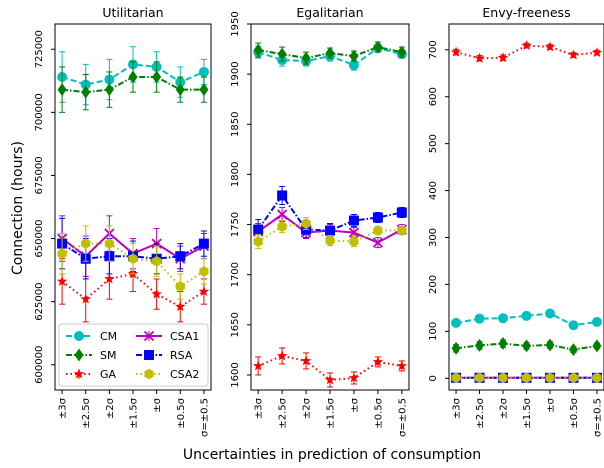 The image size is (604, 468). What do you see at coordinates (39, 302) in the screenshot?
I see `y-tick-label: 625000` at bounding box center [39, 302].